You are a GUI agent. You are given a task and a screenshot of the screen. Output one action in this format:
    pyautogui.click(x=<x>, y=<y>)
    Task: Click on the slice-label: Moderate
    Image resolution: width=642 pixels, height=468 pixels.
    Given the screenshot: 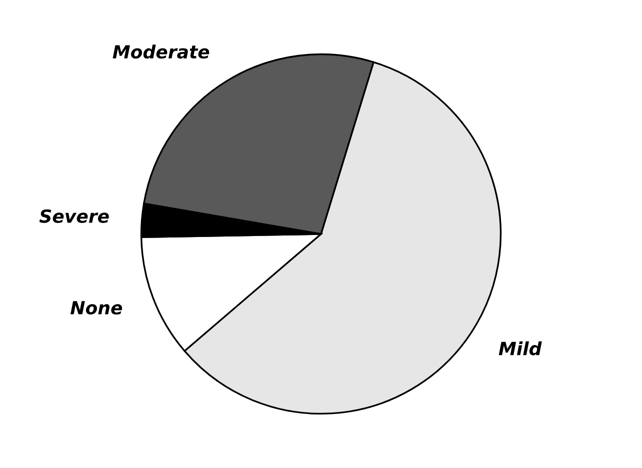 What is the action you would take?
    pyautogui.click(x=161, y=51)
    